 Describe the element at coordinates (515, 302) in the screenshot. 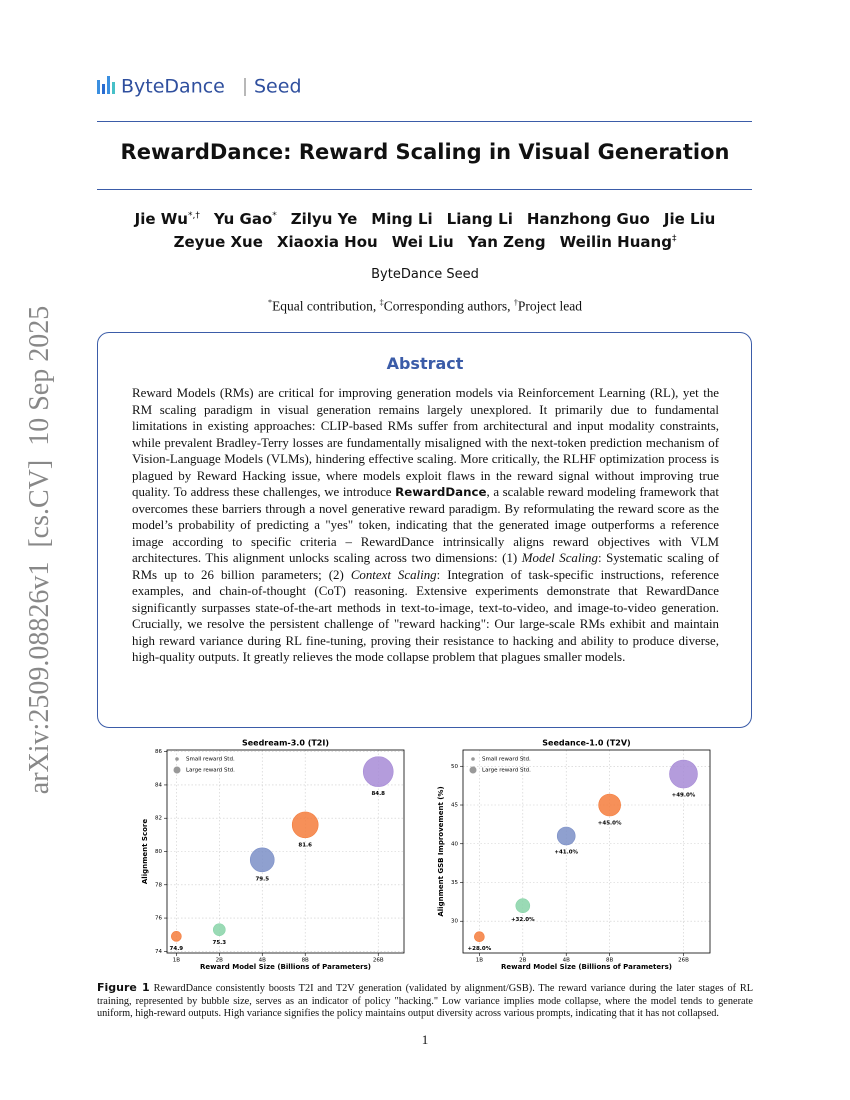

I see `note-mark: †` at that location.